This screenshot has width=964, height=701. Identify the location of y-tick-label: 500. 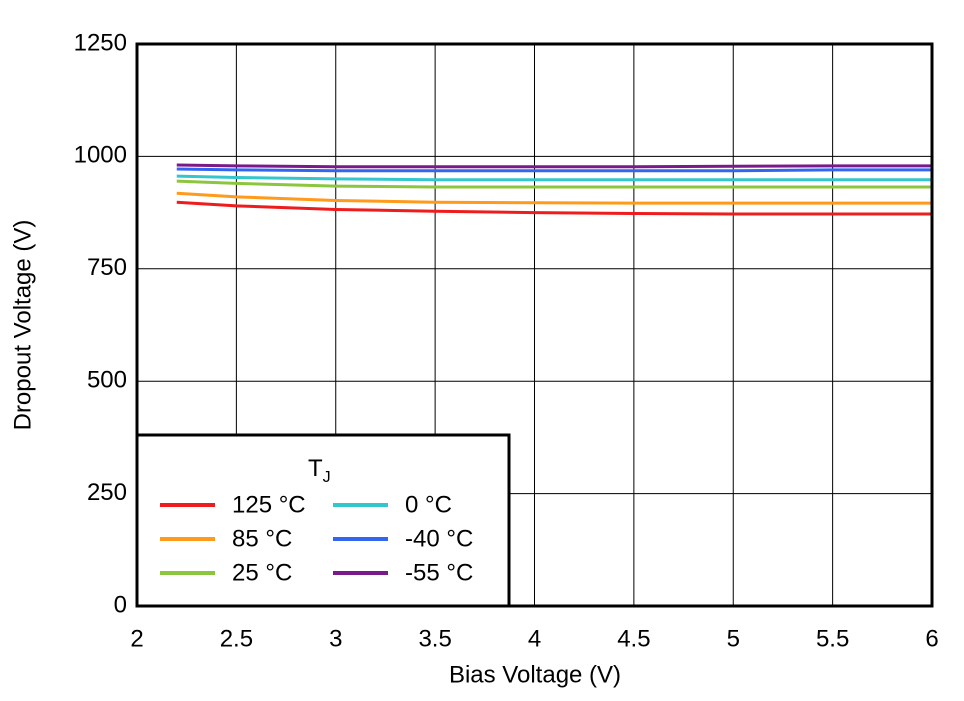
(107, 380).